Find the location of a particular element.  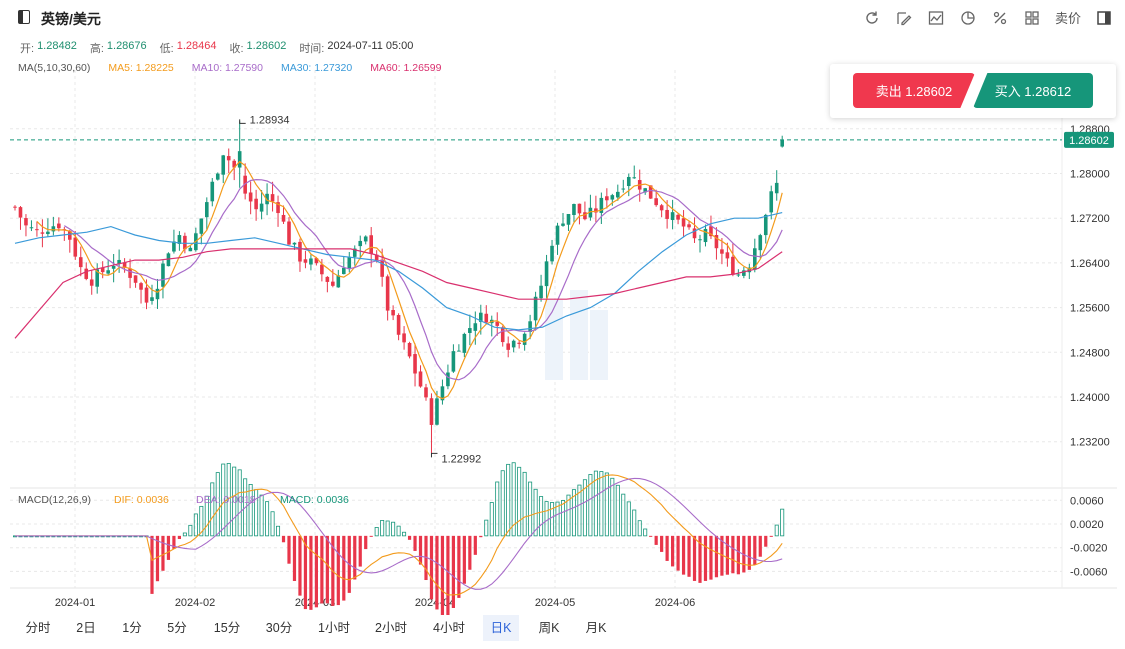

macd-tick-label: 0.0020 is located at coordinates (1087, 525).